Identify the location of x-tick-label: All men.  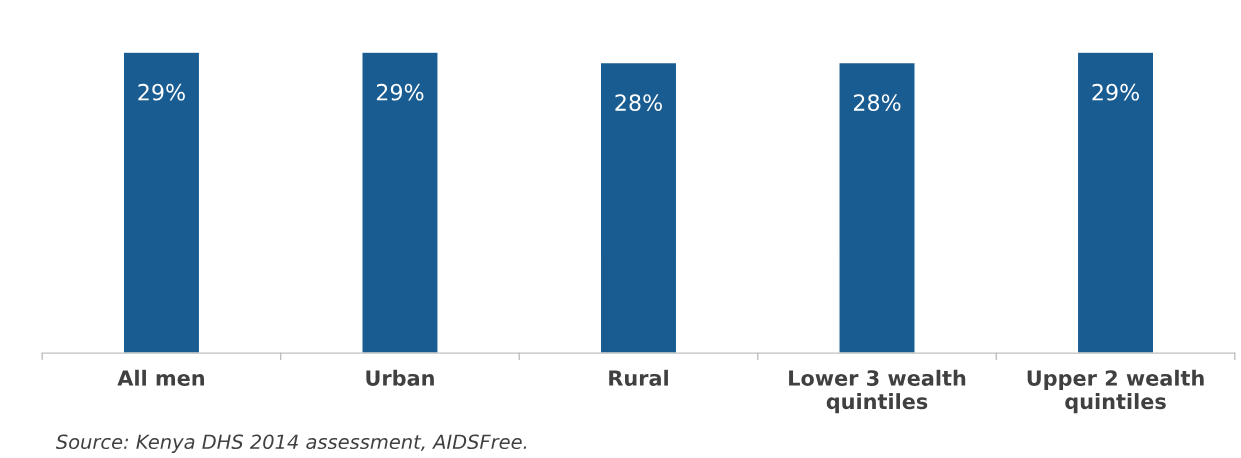
(160, 377).